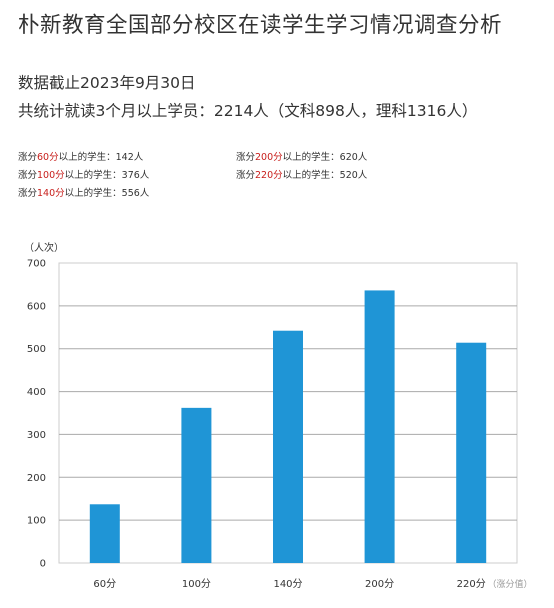  What do you see at coordinates (325, 175) in the screenshot?
I see `stat-suffix: 以上的学生：520人` at bounding box center [325, 175].